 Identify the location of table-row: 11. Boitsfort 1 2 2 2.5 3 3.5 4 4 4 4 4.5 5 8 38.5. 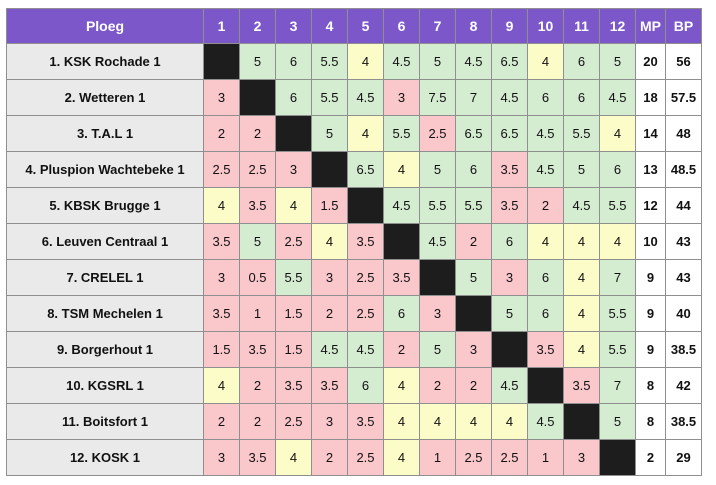
(354, 421).